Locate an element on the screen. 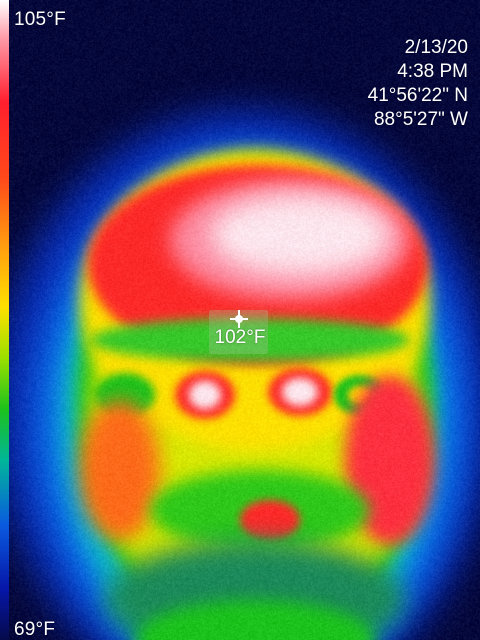 The width and height of the screenshot is (480, 640). scale-min-label: 69°F is located at coordinates (34, 629).